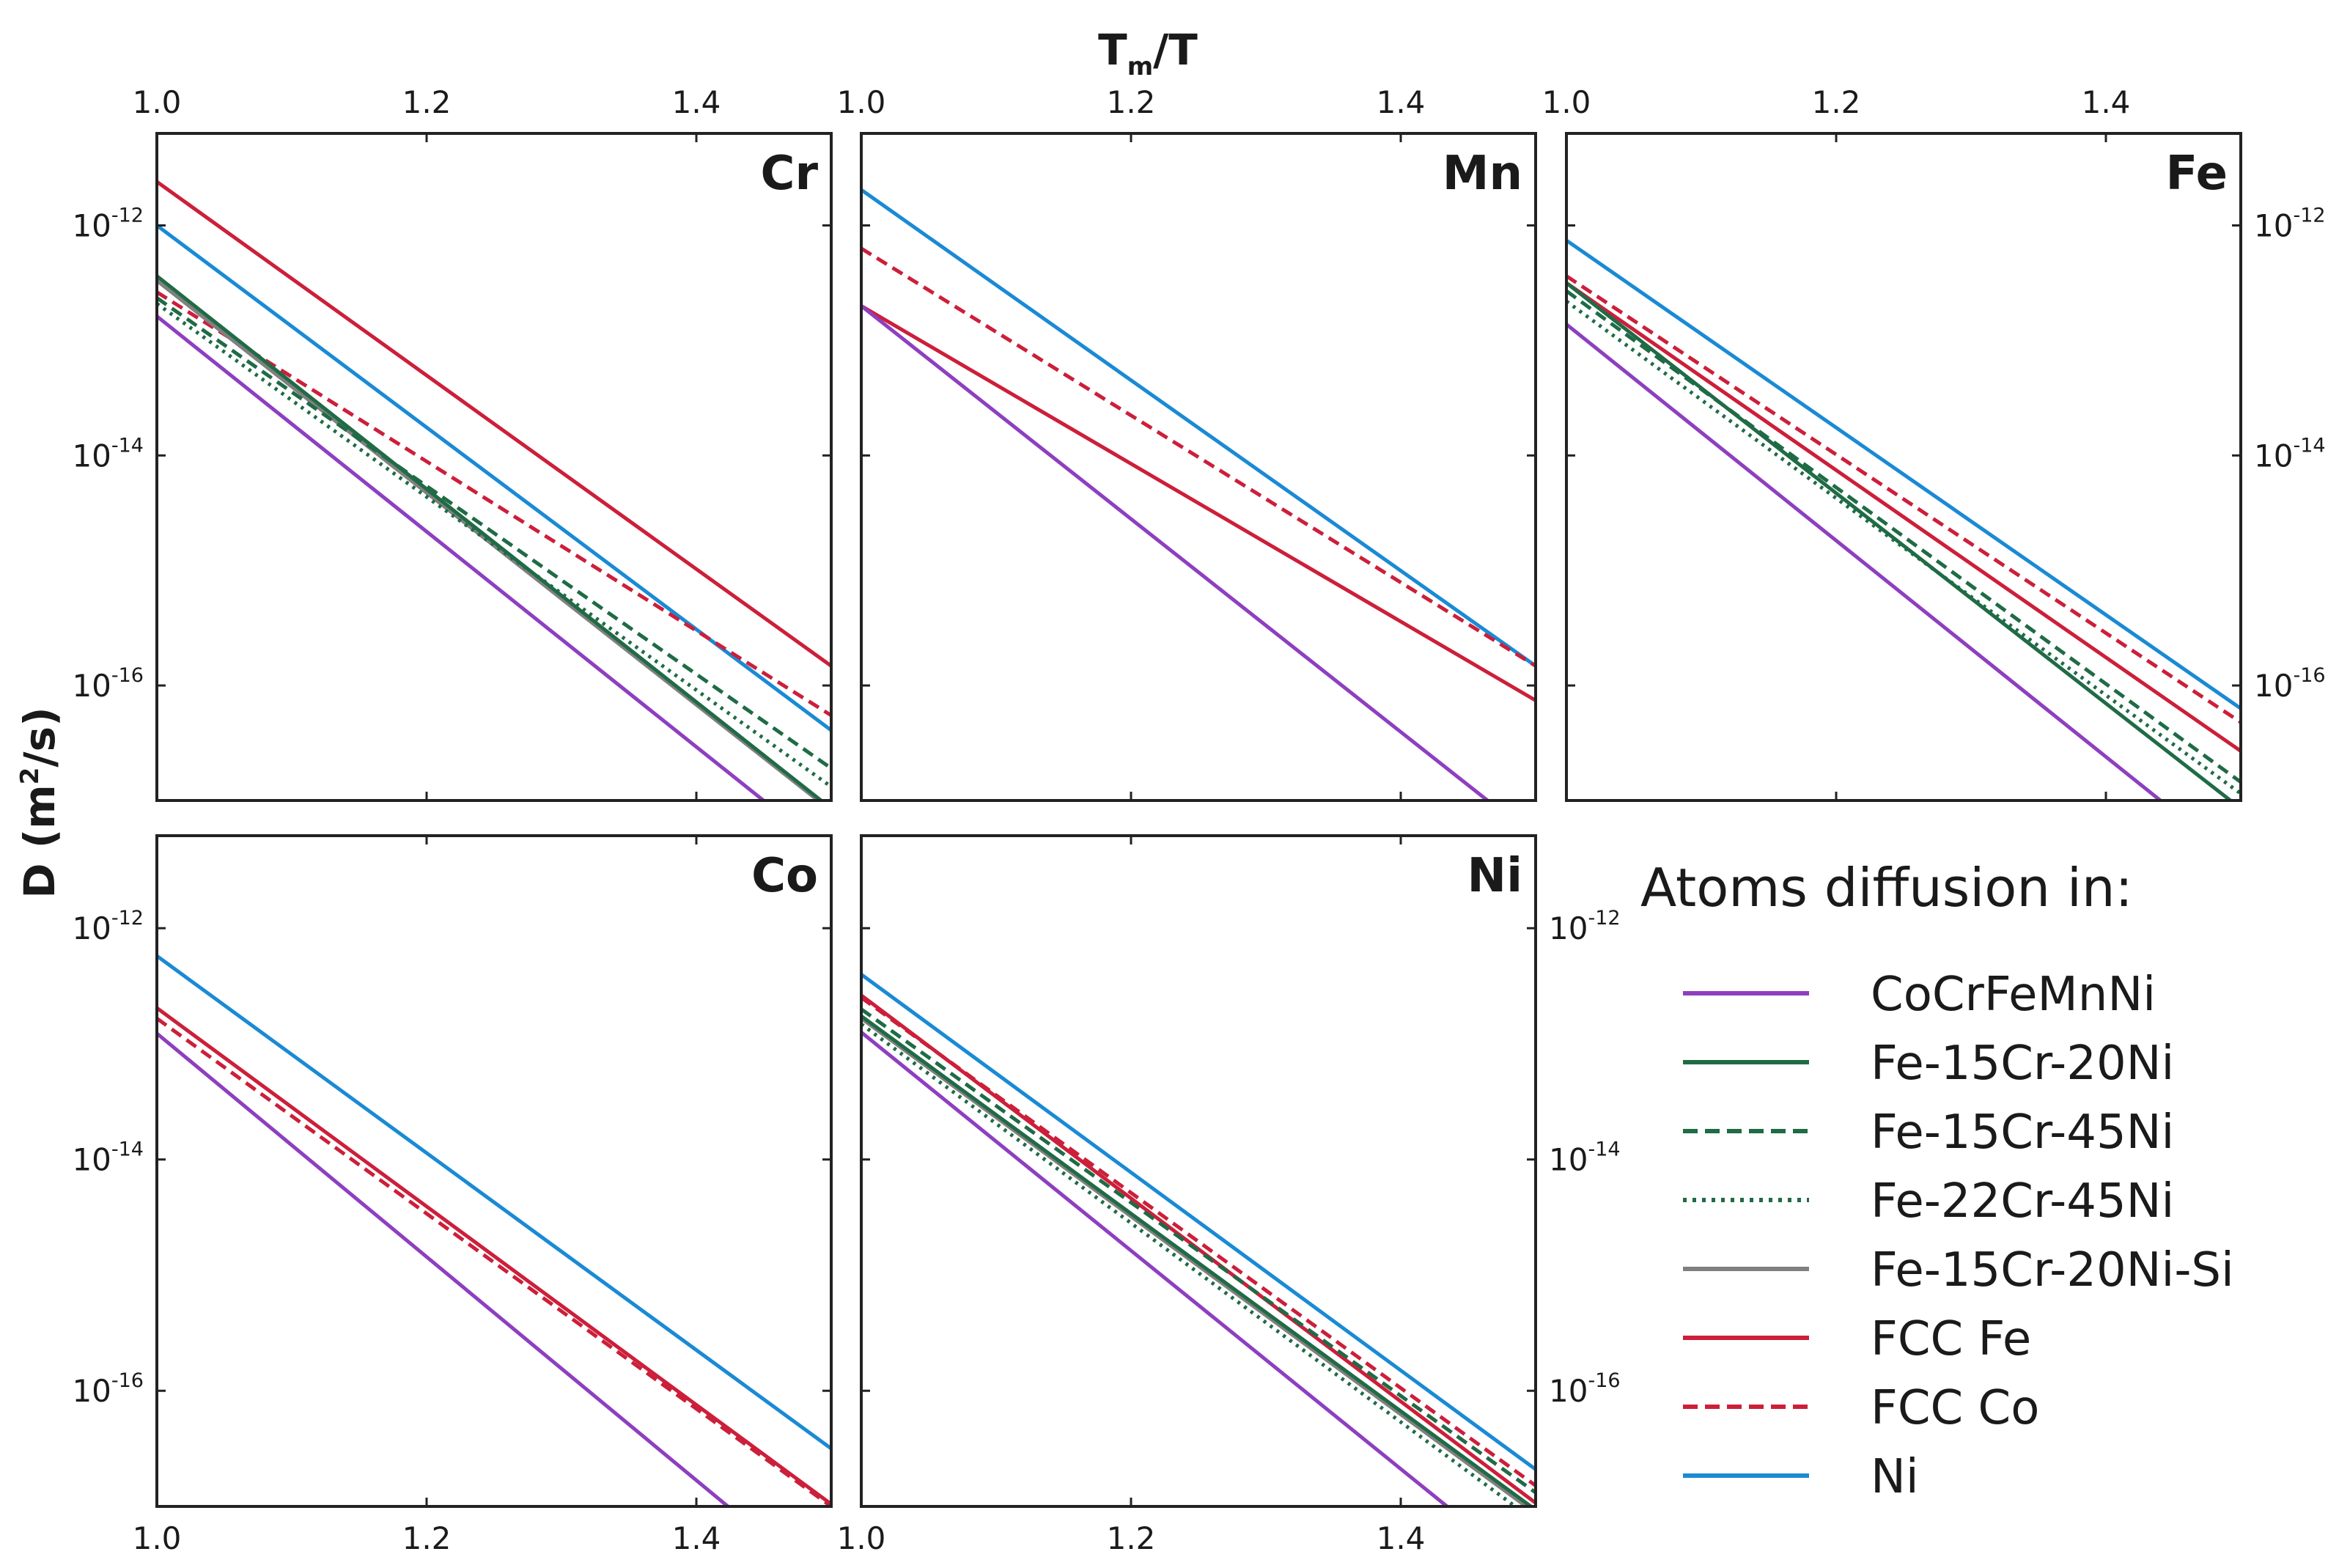  What do you see at coordinates (1112, 50) in the screenshot?
I see `x-axis-title-main: T` at bounding box center [1112, 50].